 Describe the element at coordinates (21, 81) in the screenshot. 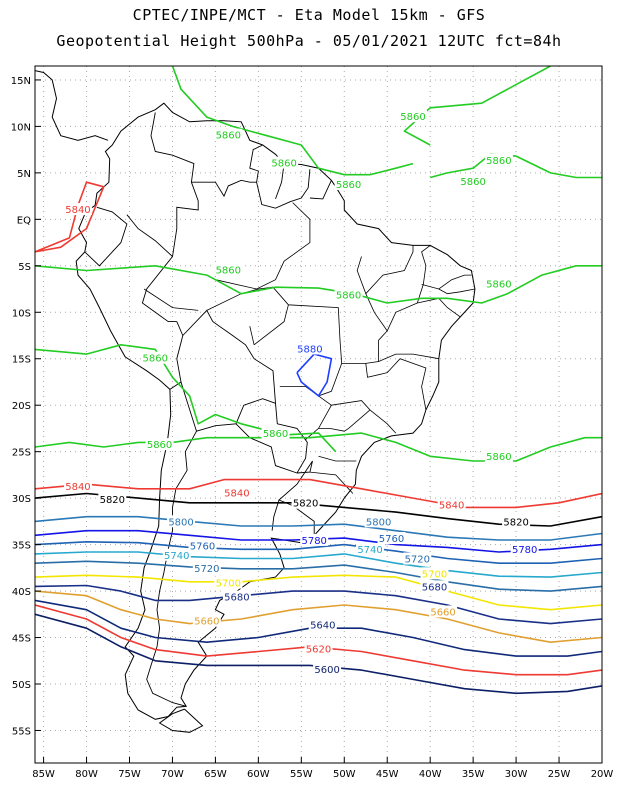

I see `lat-tick-label: 15N` at that location.